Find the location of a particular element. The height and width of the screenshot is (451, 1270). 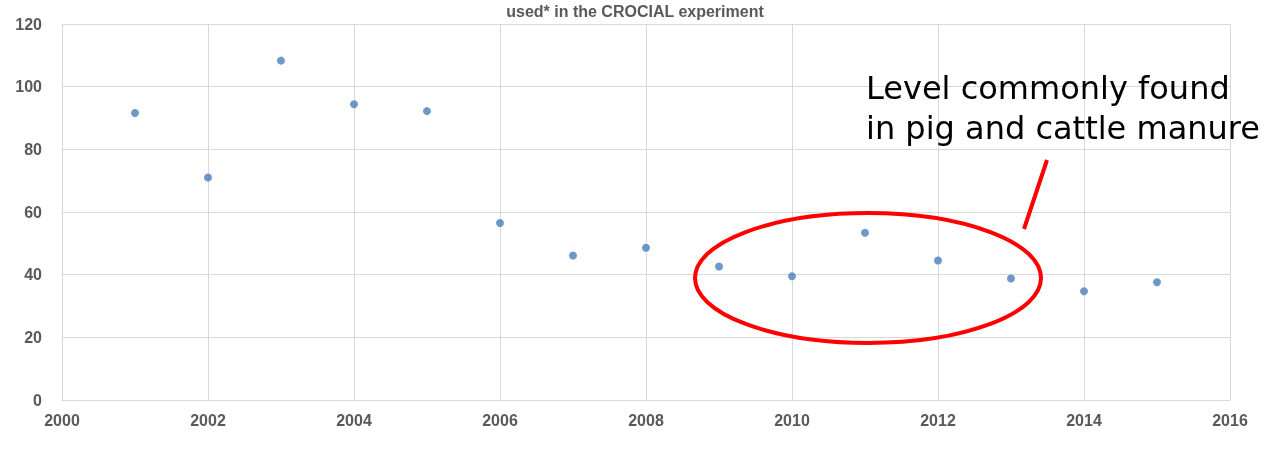

x-tick-label: 2014 is located at coordinates (1084, 420).